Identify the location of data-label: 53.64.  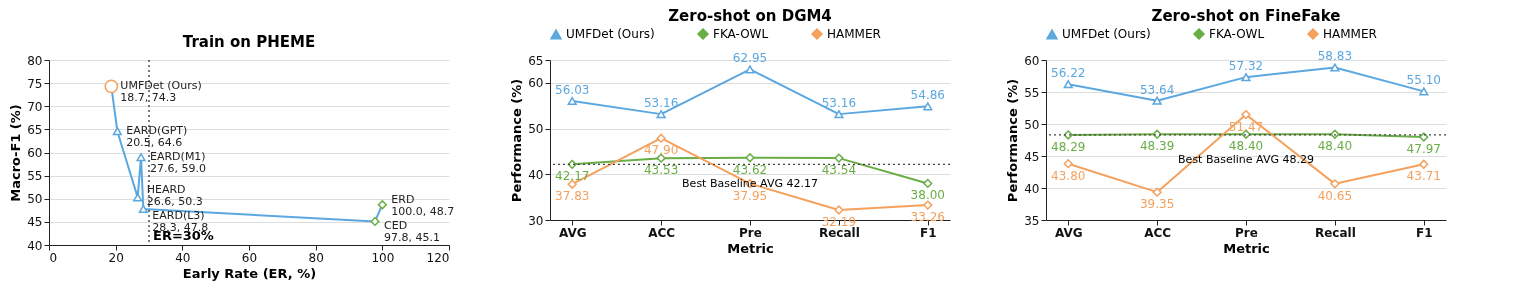
(1157, 89).